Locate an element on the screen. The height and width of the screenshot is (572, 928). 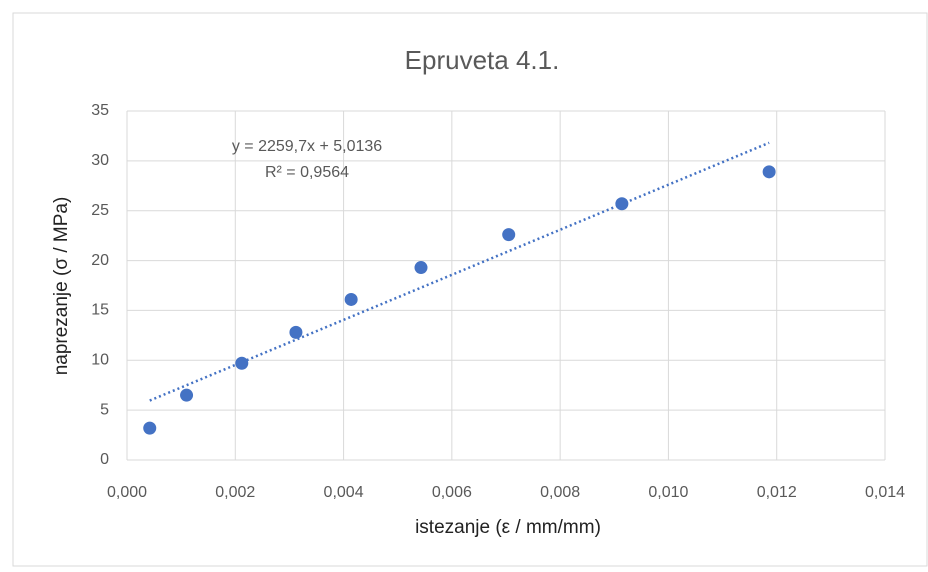
x-tick-label: 0,002 is located at coordinates (235, 492).